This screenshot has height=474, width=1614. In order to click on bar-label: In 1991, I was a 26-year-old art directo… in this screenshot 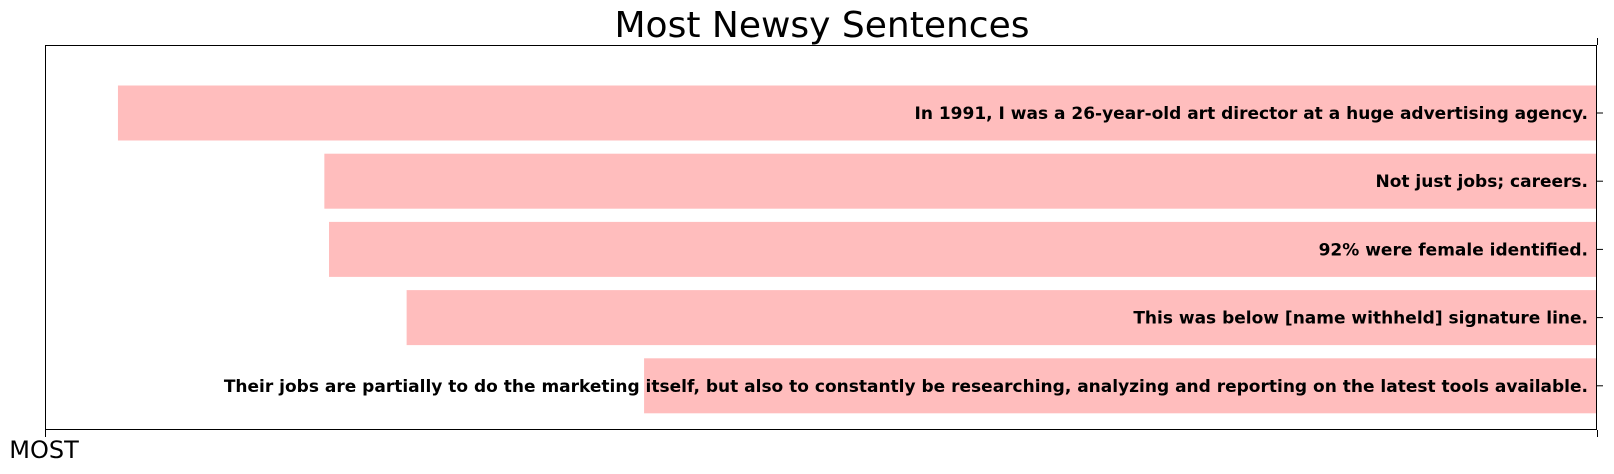, I will do `click(1252, 114)`.